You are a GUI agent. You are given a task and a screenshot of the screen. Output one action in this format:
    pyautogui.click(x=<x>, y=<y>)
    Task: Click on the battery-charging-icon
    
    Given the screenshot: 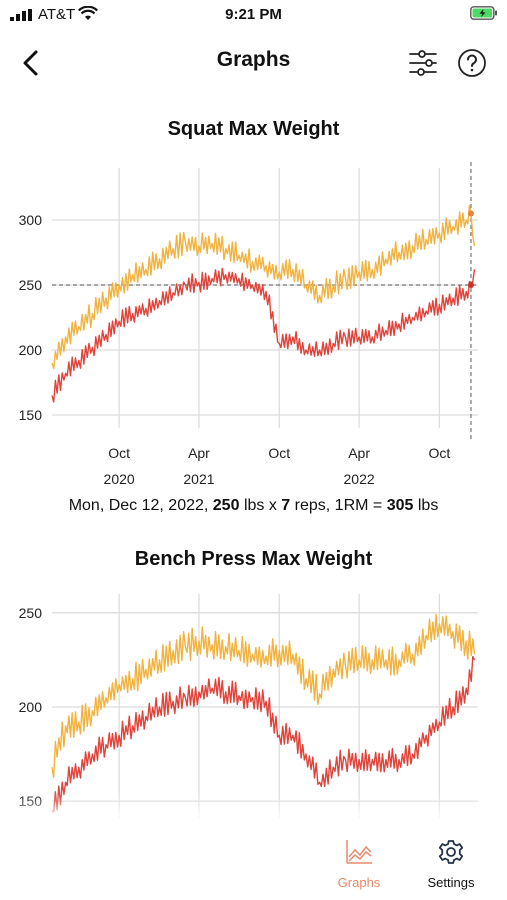 What is the action you would take?
    pyautogui.click(x=484, y=13)
    